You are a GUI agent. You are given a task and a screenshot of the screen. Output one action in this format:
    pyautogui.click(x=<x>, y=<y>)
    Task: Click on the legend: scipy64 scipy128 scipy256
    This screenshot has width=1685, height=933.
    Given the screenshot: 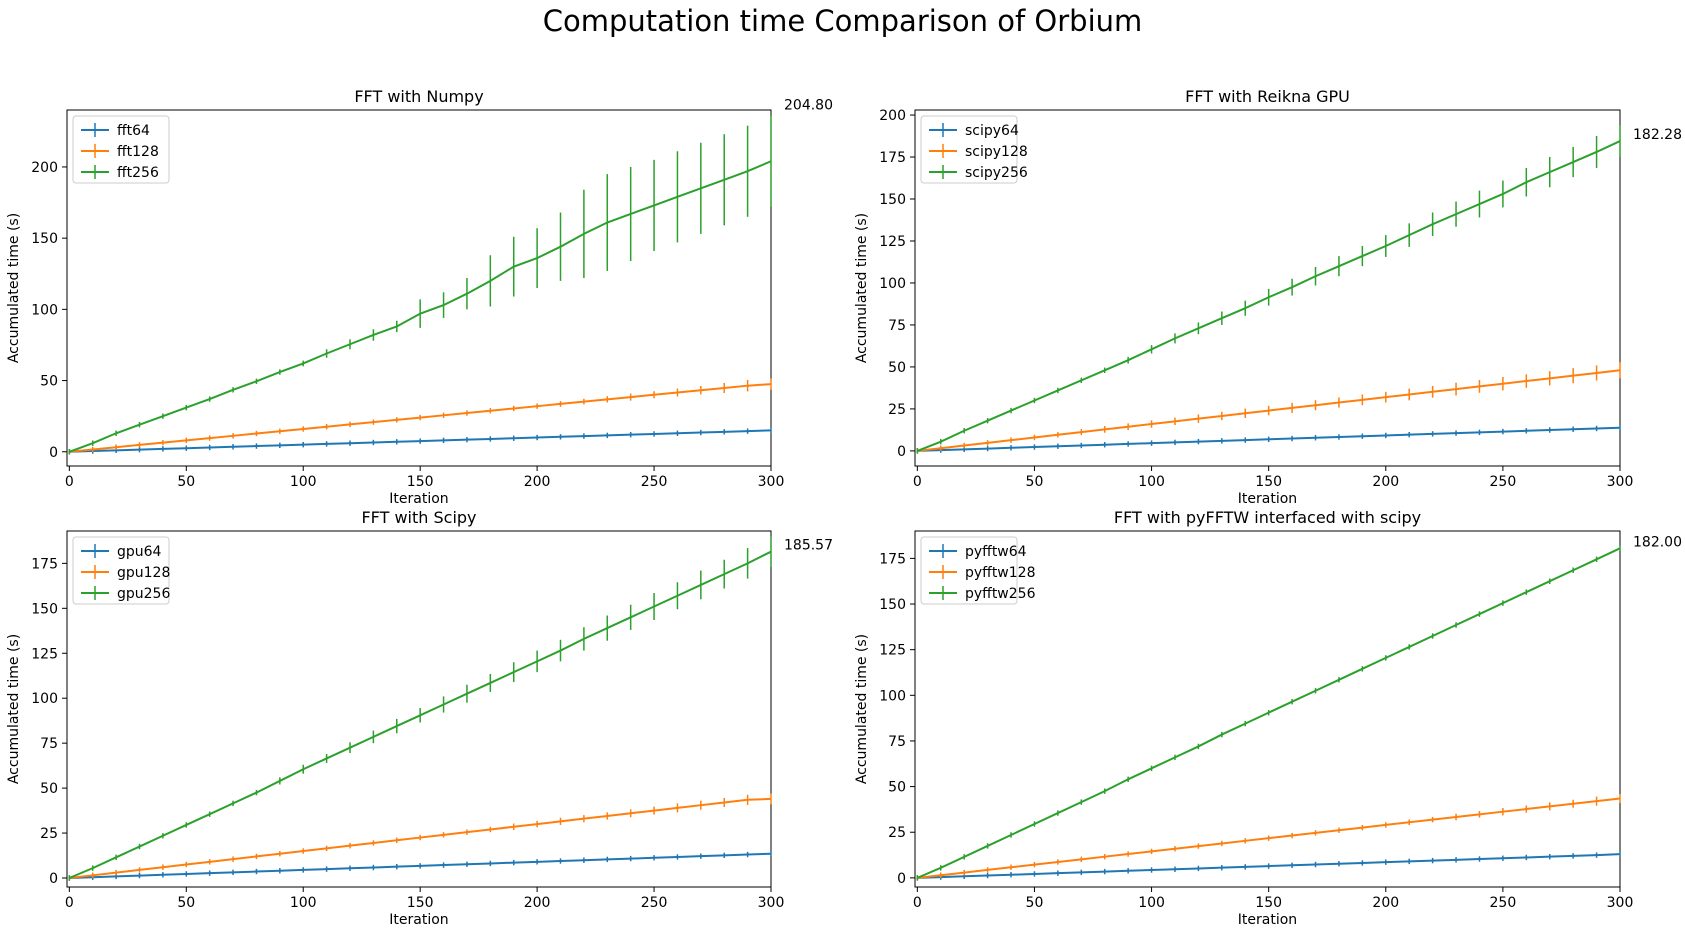 What is the action you would take?
    pyautogui.click(x=974, y=149)
    